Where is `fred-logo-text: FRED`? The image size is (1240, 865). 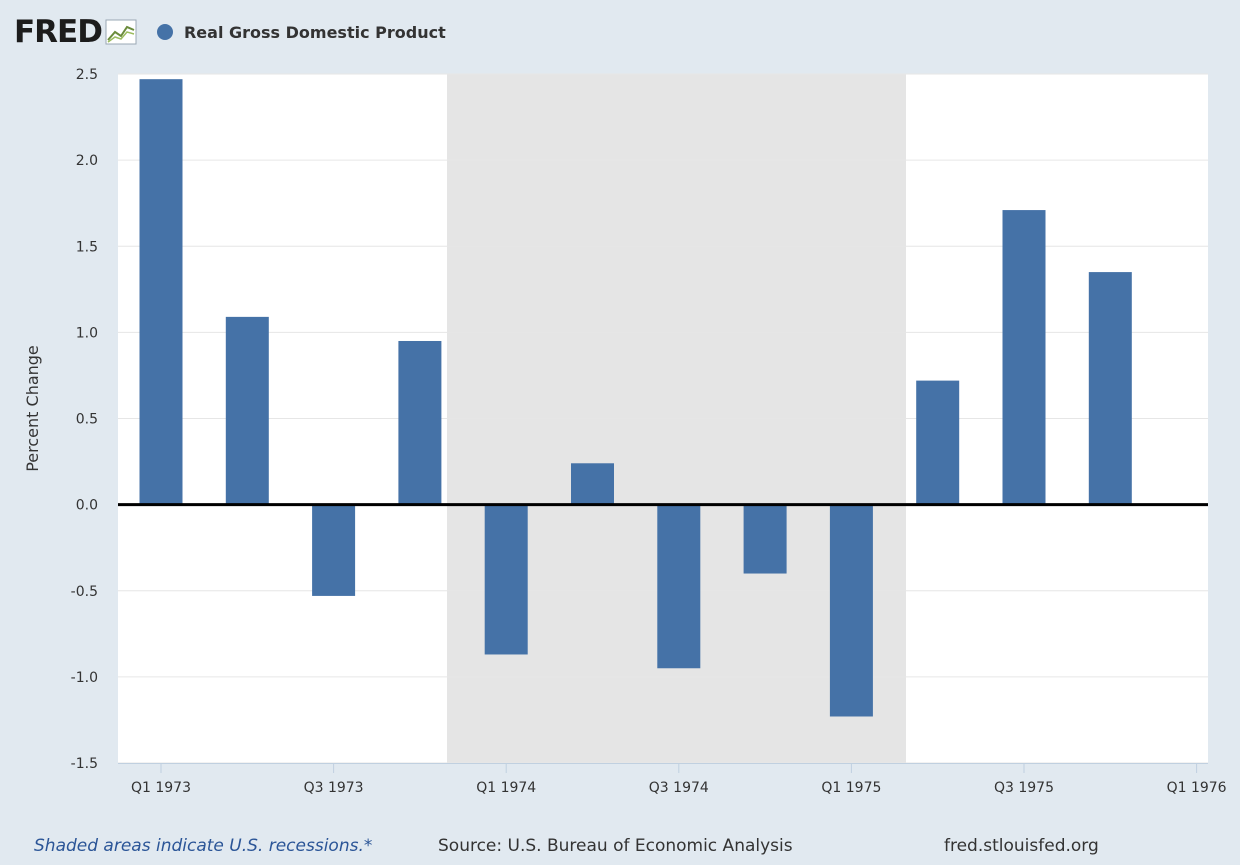
fred-logo-text: FRED is located at coordinates (58, 32).